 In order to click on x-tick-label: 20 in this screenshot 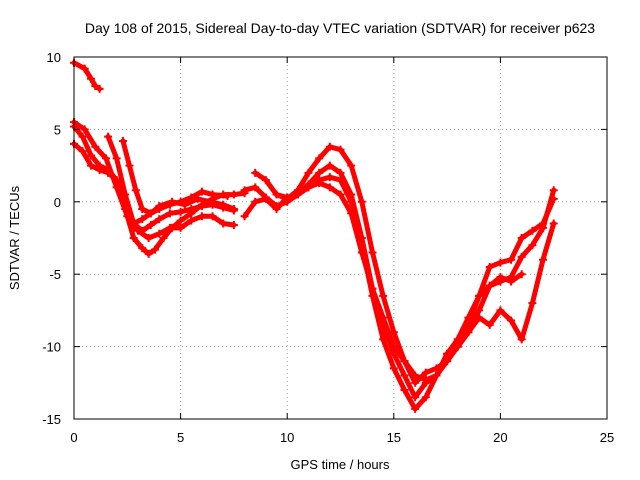, I will do `click(500, 437)`.